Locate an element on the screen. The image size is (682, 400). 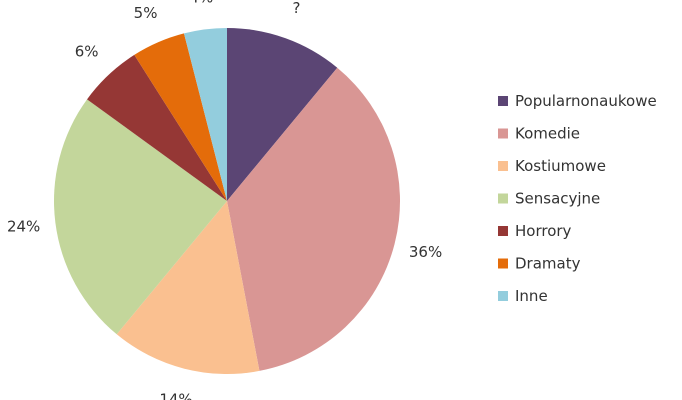
slice-label-dramaty: 5% is located at coordinates (146, 13).